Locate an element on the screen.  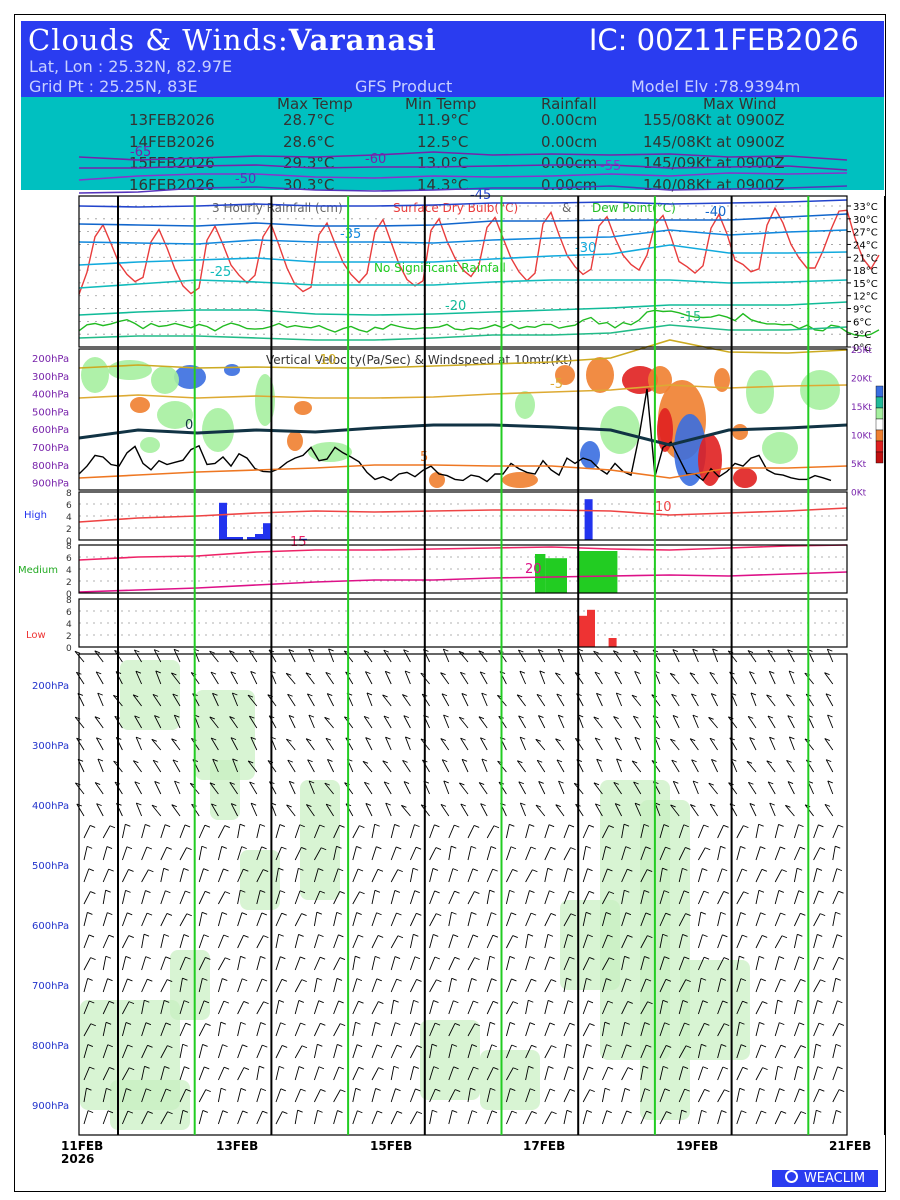
dew-point-line is located at coordinates (479, 323).